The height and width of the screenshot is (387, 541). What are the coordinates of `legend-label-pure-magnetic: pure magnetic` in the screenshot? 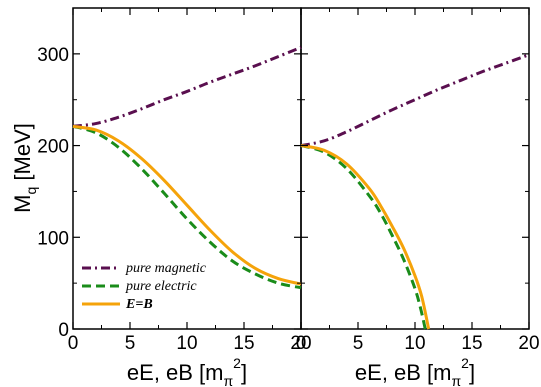 It's located at (166, 268).